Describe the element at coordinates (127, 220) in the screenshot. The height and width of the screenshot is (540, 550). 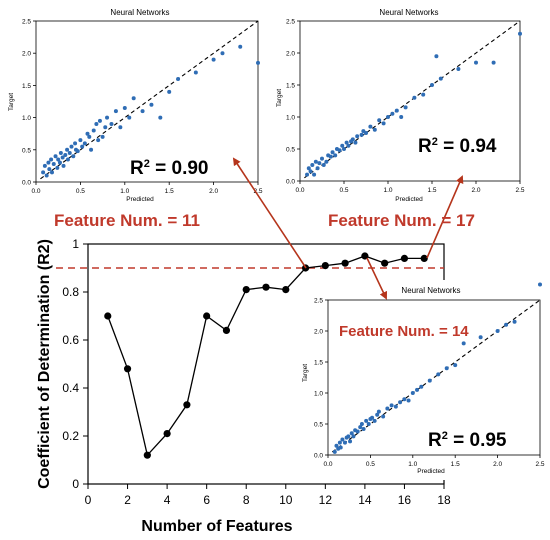
I see `feature-callout-label-11: Feature Num. = 11` at that location.